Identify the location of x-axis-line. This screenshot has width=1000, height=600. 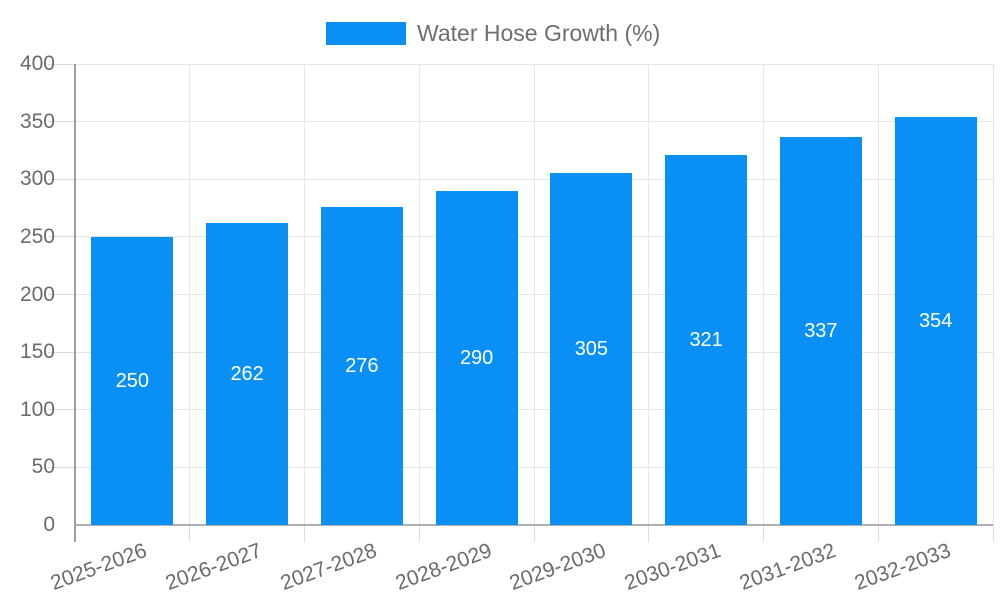
(534, 525).